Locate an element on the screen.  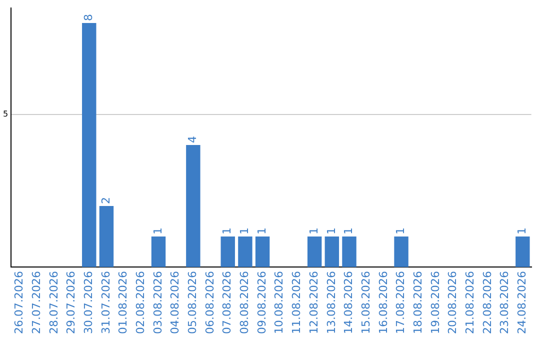
x-tick-label: 11.08.2026 is located at coordinates (297, 302).